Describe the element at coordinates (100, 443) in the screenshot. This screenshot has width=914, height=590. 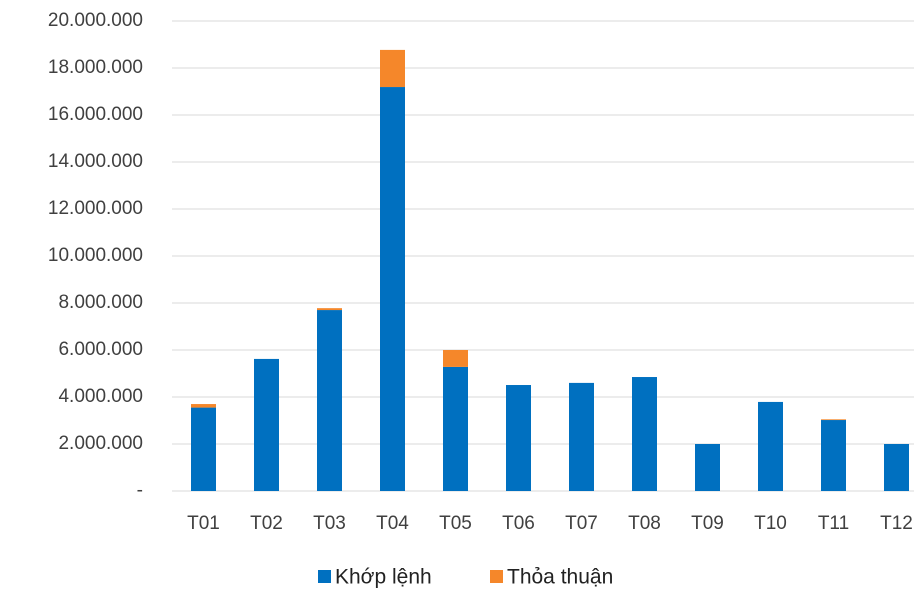
I see `y-tick-label: 2.000.000` at that location.